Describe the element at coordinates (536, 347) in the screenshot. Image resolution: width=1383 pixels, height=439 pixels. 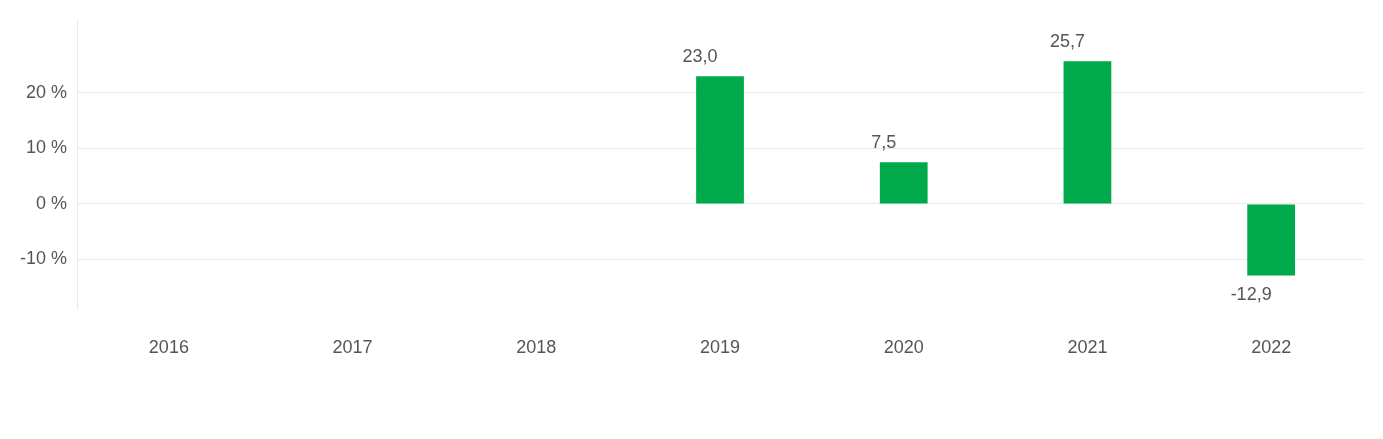
I see `x-tick-label: 2018` at that location.